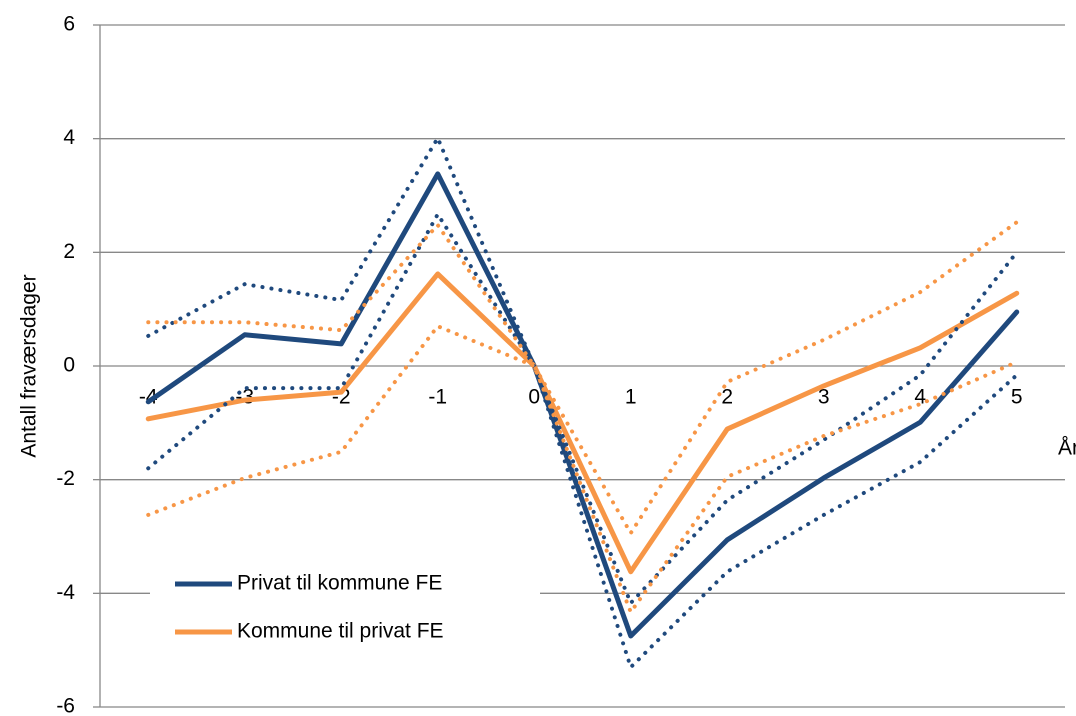  What do you see at coordinates (69, 24) in the screenshot?
I see `y-tick-label: 6` at bounding box center [69, 24].